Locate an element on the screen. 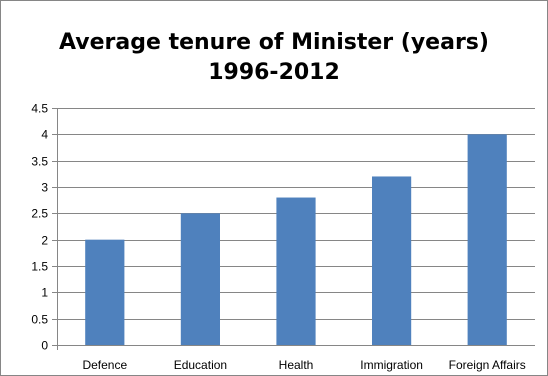 The height and width of the screenshot is (376, 548). chart-title-line-1: Average tenure of Minister (years) is located at coordinates (274, 42).